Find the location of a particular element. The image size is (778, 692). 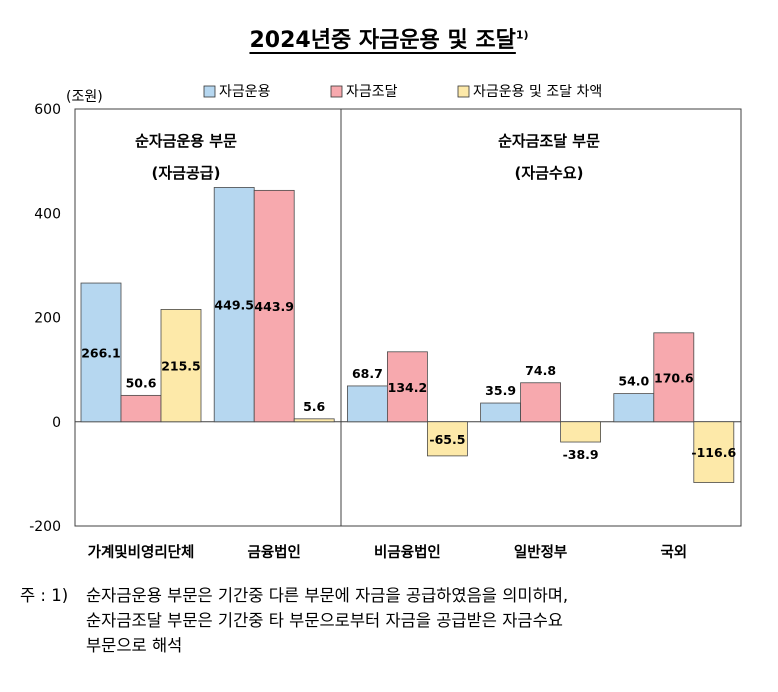

y-tick-label: 600 is located at coordinates (47, 110).